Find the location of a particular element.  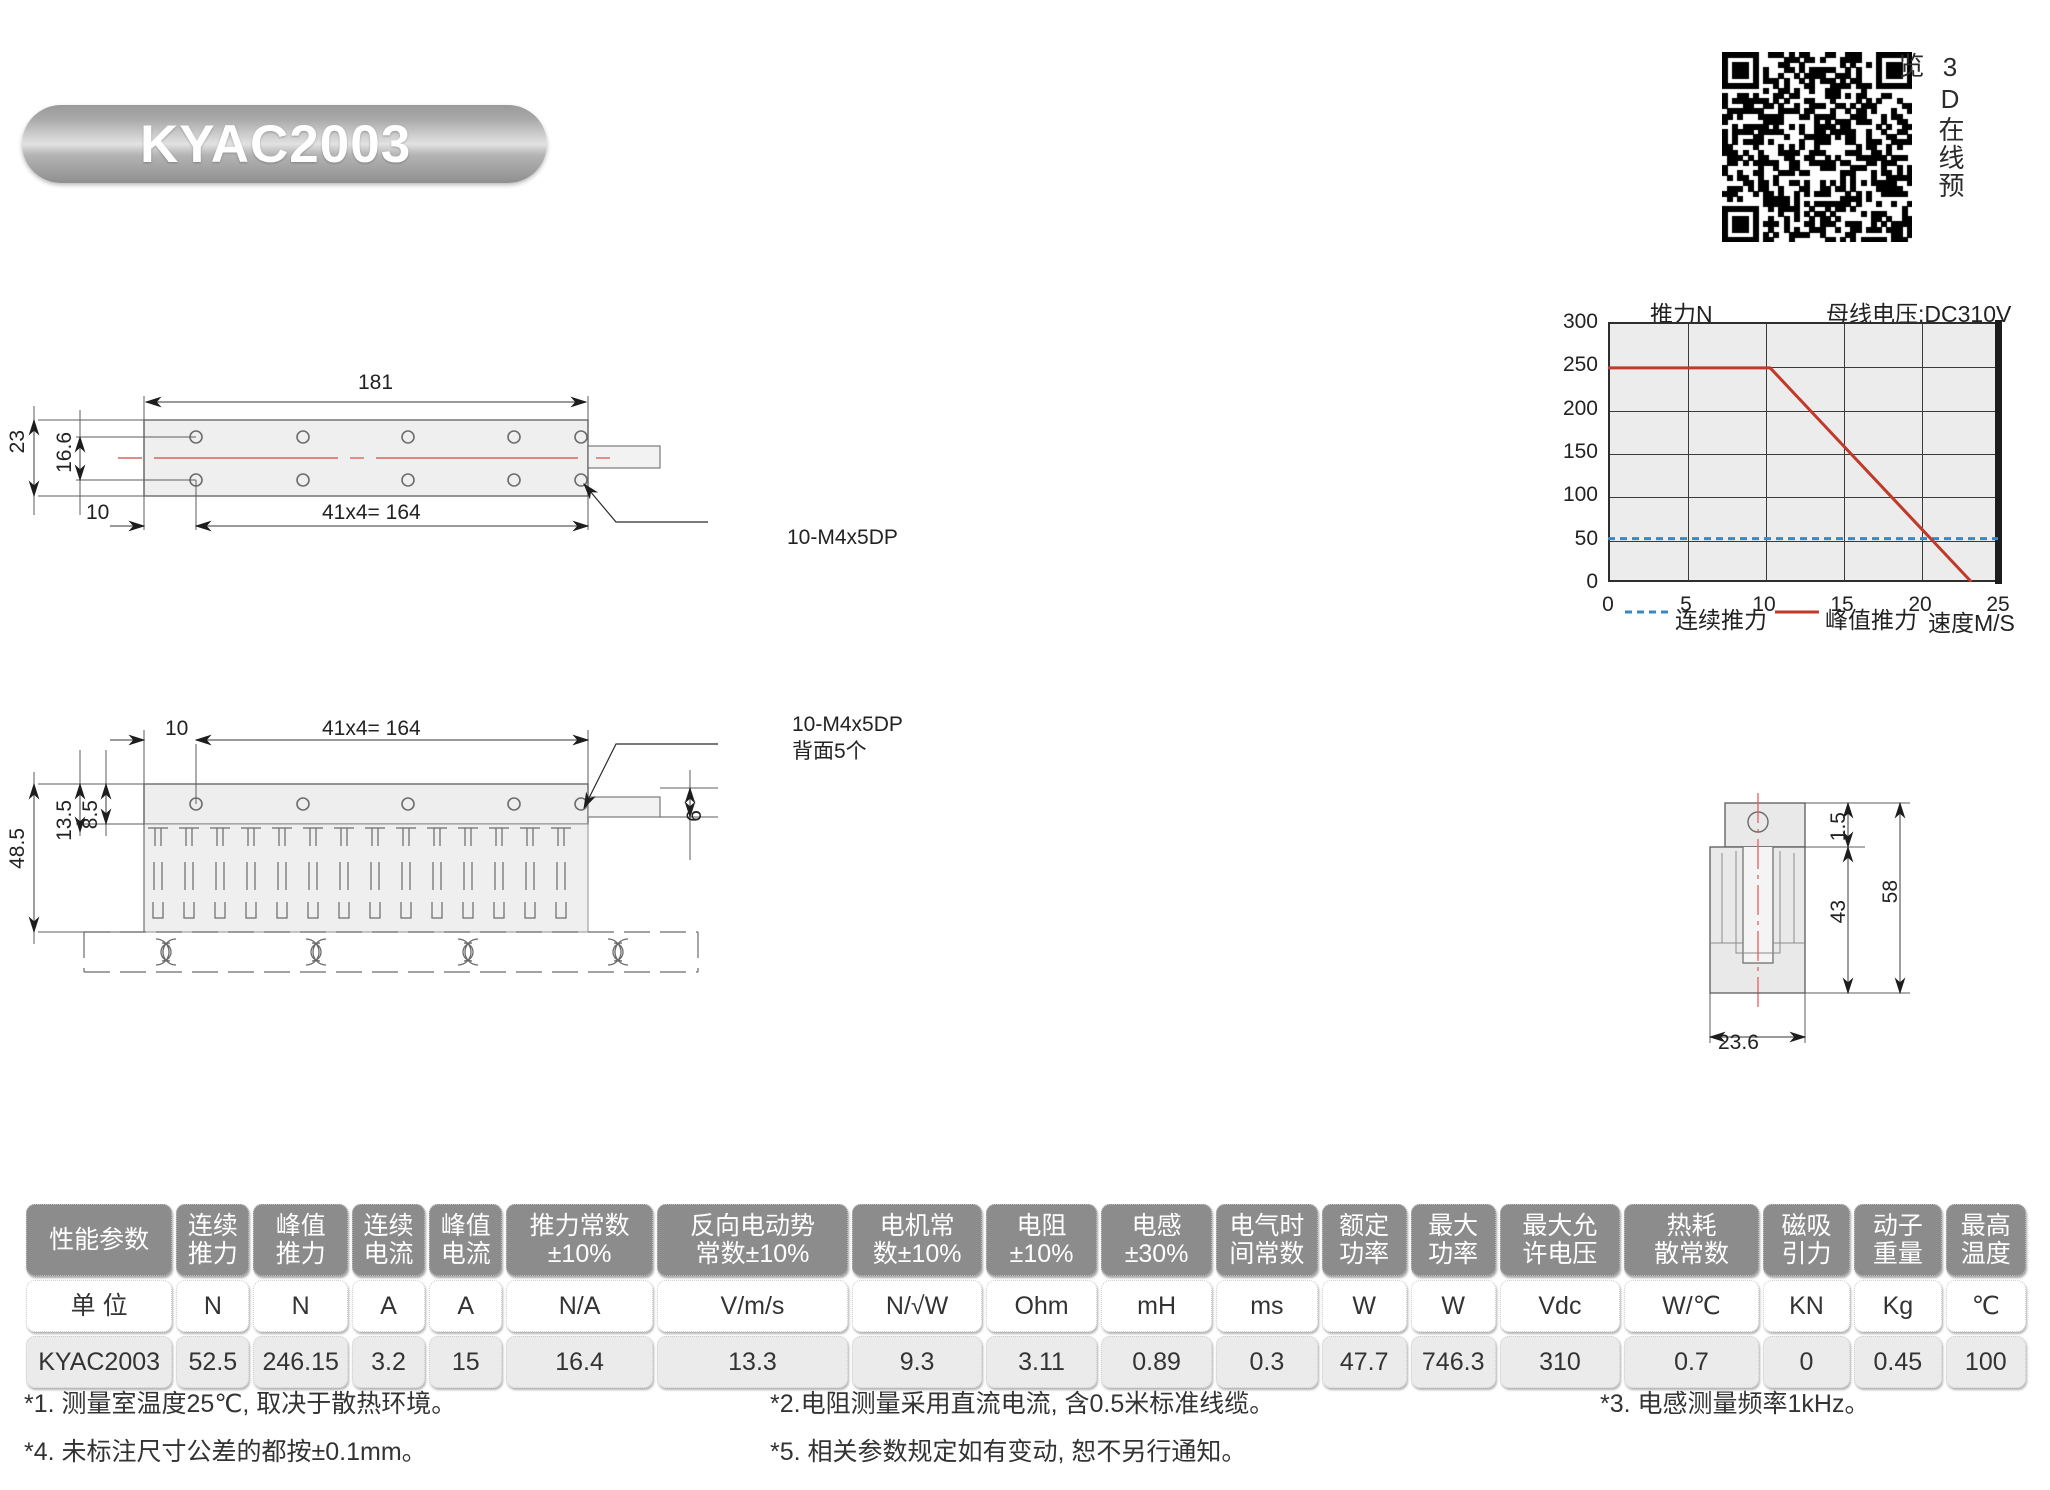

table-data-cell: 0.89 is located at coordinates (1157, 1362).